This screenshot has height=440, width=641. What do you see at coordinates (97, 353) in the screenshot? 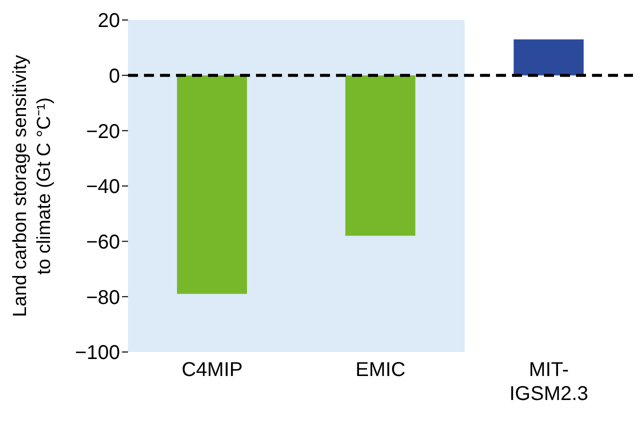
I see `y-tick-label: −100` at bounding box center [97, 353].